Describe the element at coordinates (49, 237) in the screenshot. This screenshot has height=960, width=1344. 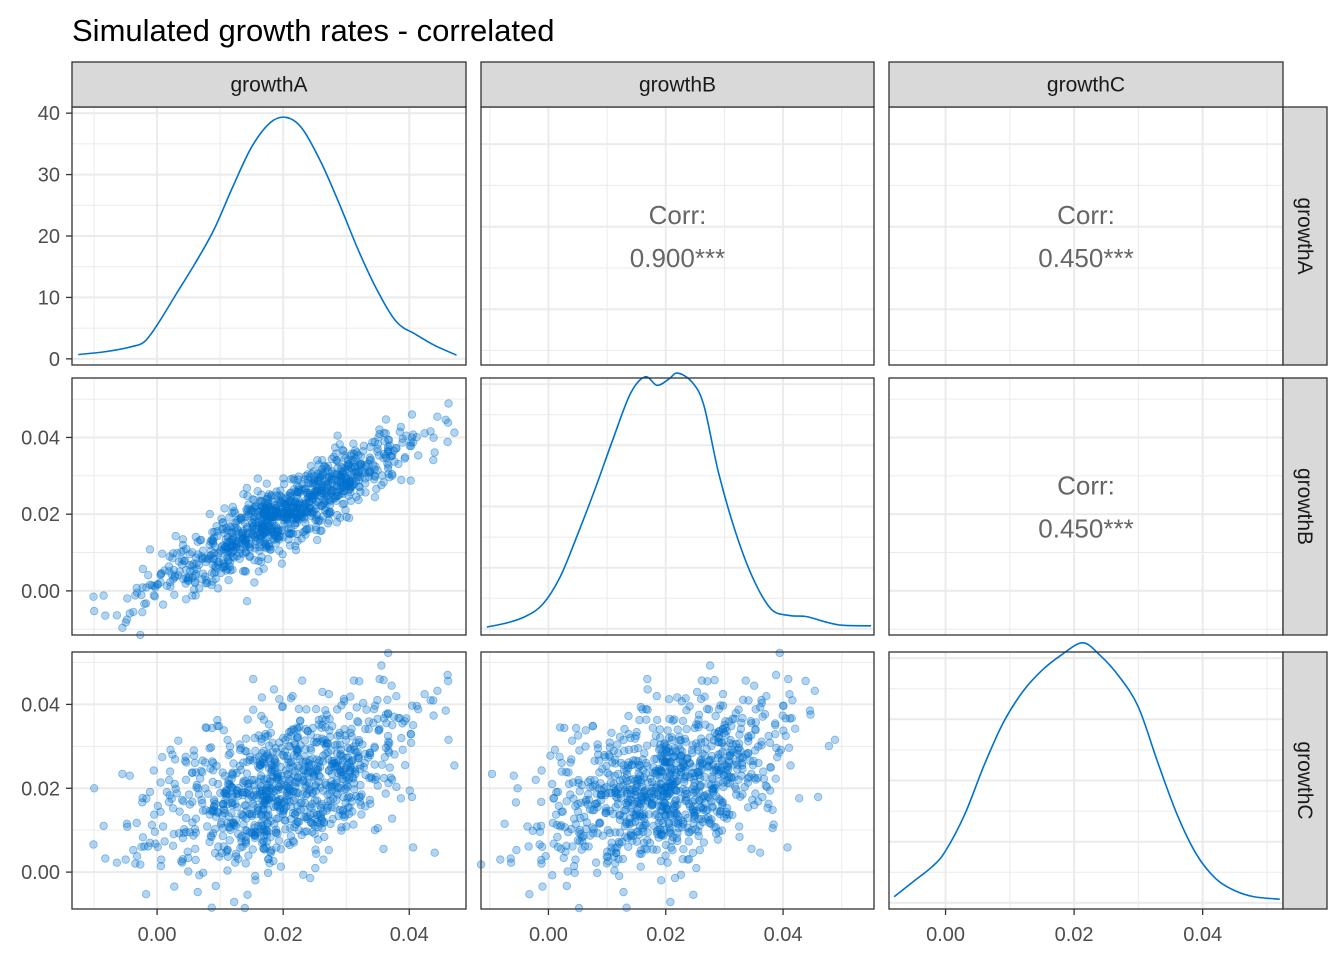
I see `y-tick-label: 20` at that location.